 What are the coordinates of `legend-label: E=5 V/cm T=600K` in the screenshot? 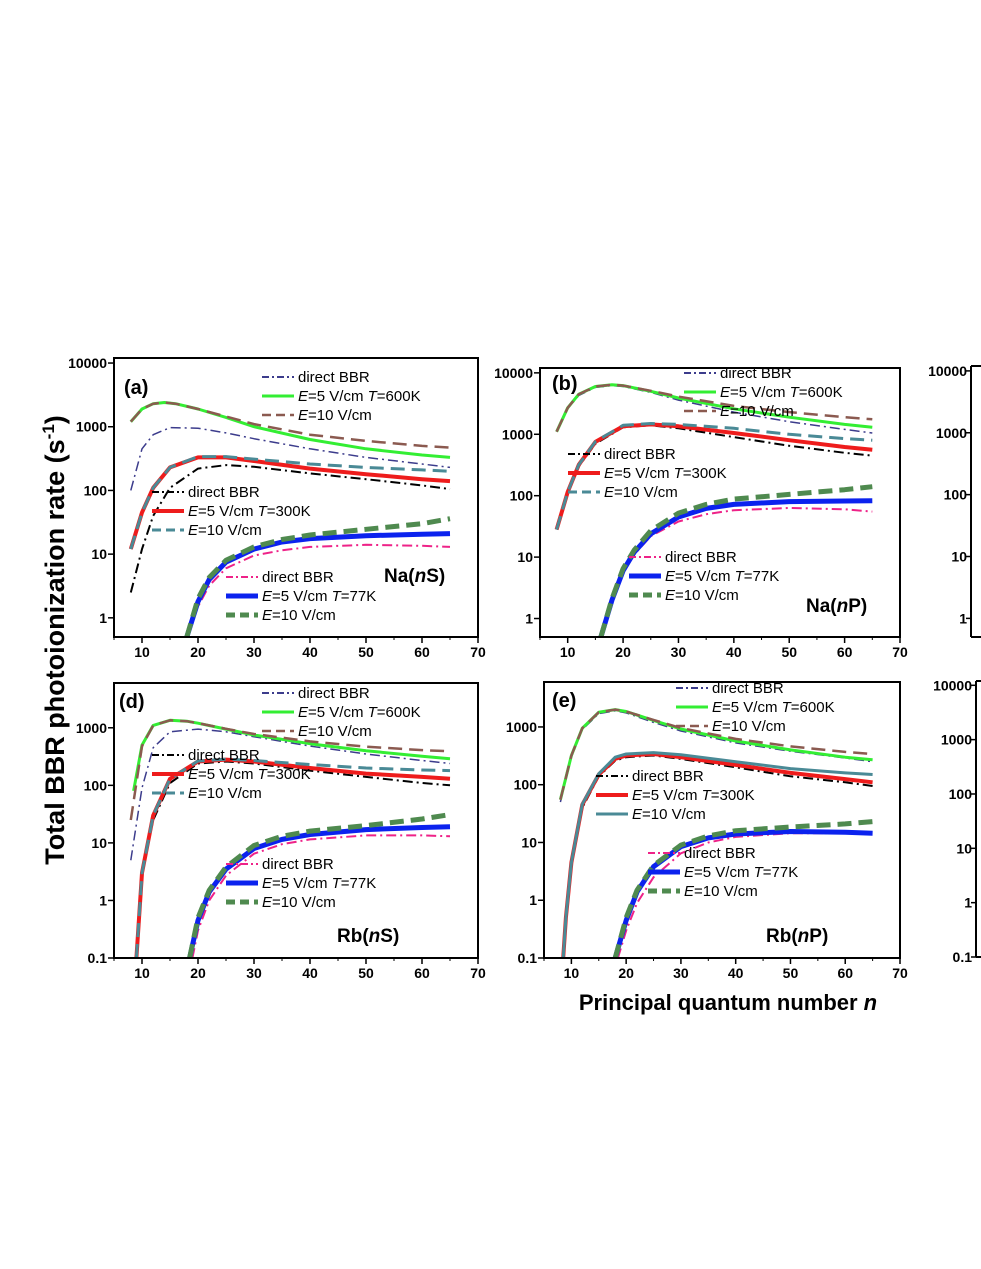 It's located at (781, 392).